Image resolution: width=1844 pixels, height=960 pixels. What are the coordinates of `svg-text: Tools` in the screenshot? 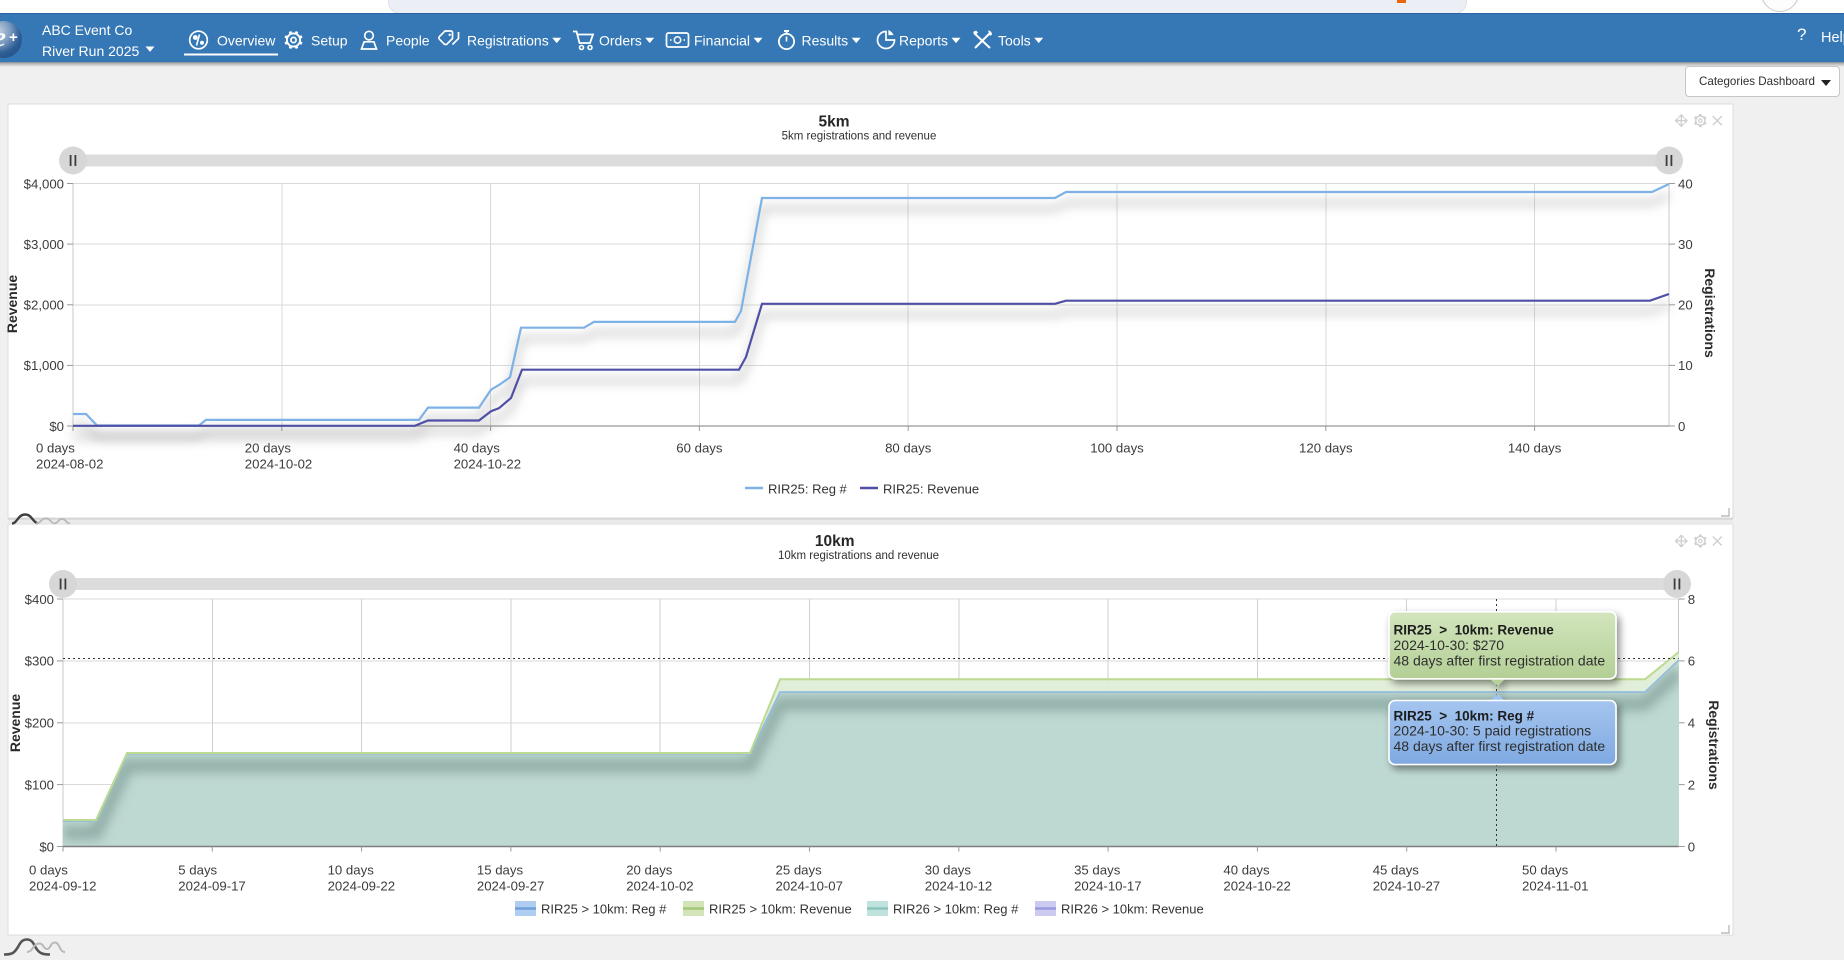 It's located at (1014, 41).